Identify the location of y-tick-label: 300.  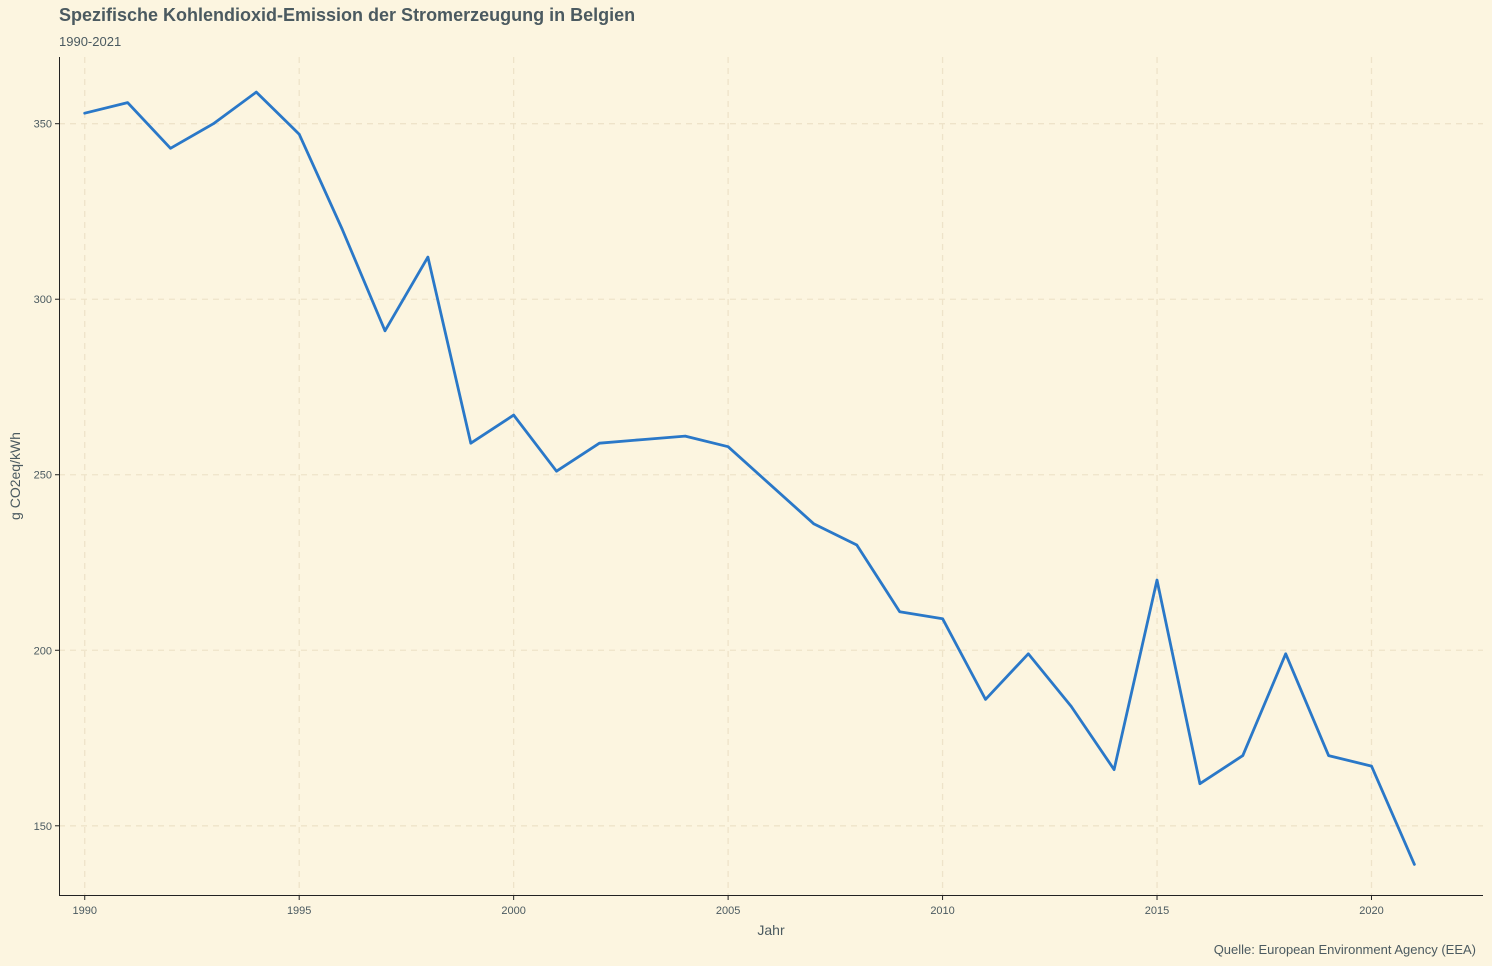
(43, 300).